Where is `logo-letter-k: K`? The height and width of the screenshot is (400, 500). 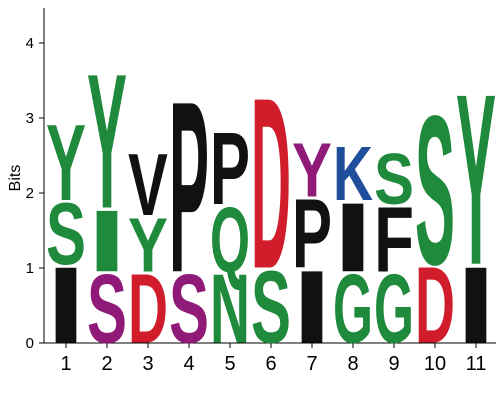
logo-letter-k: K is located at coordinates (353, 174).